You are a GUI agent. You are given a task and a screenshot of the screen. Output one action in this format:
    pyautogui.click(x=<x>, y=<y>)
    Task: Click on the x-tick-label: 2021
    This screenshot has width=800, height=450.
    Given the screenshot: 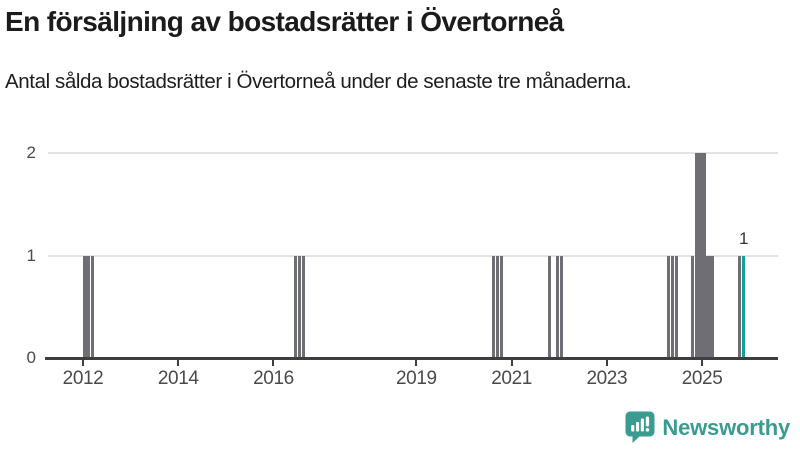 What is the action you would take?
    pyautogui.click(x=511, y=378)
    